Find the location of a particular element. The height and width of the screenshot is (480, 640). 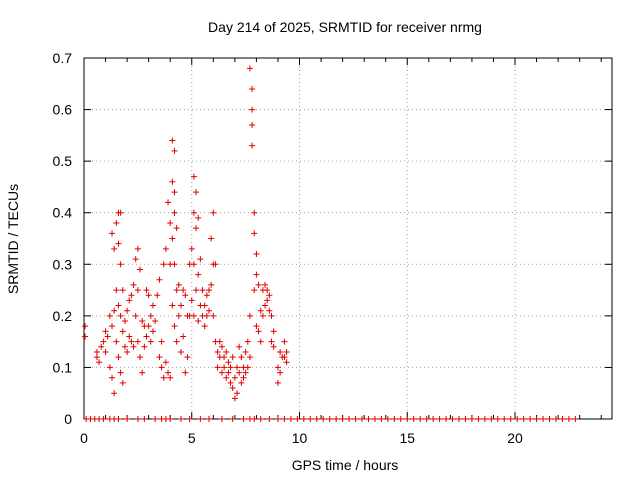

y-tick-label: 0.4 is located at coordinates (63, 213).